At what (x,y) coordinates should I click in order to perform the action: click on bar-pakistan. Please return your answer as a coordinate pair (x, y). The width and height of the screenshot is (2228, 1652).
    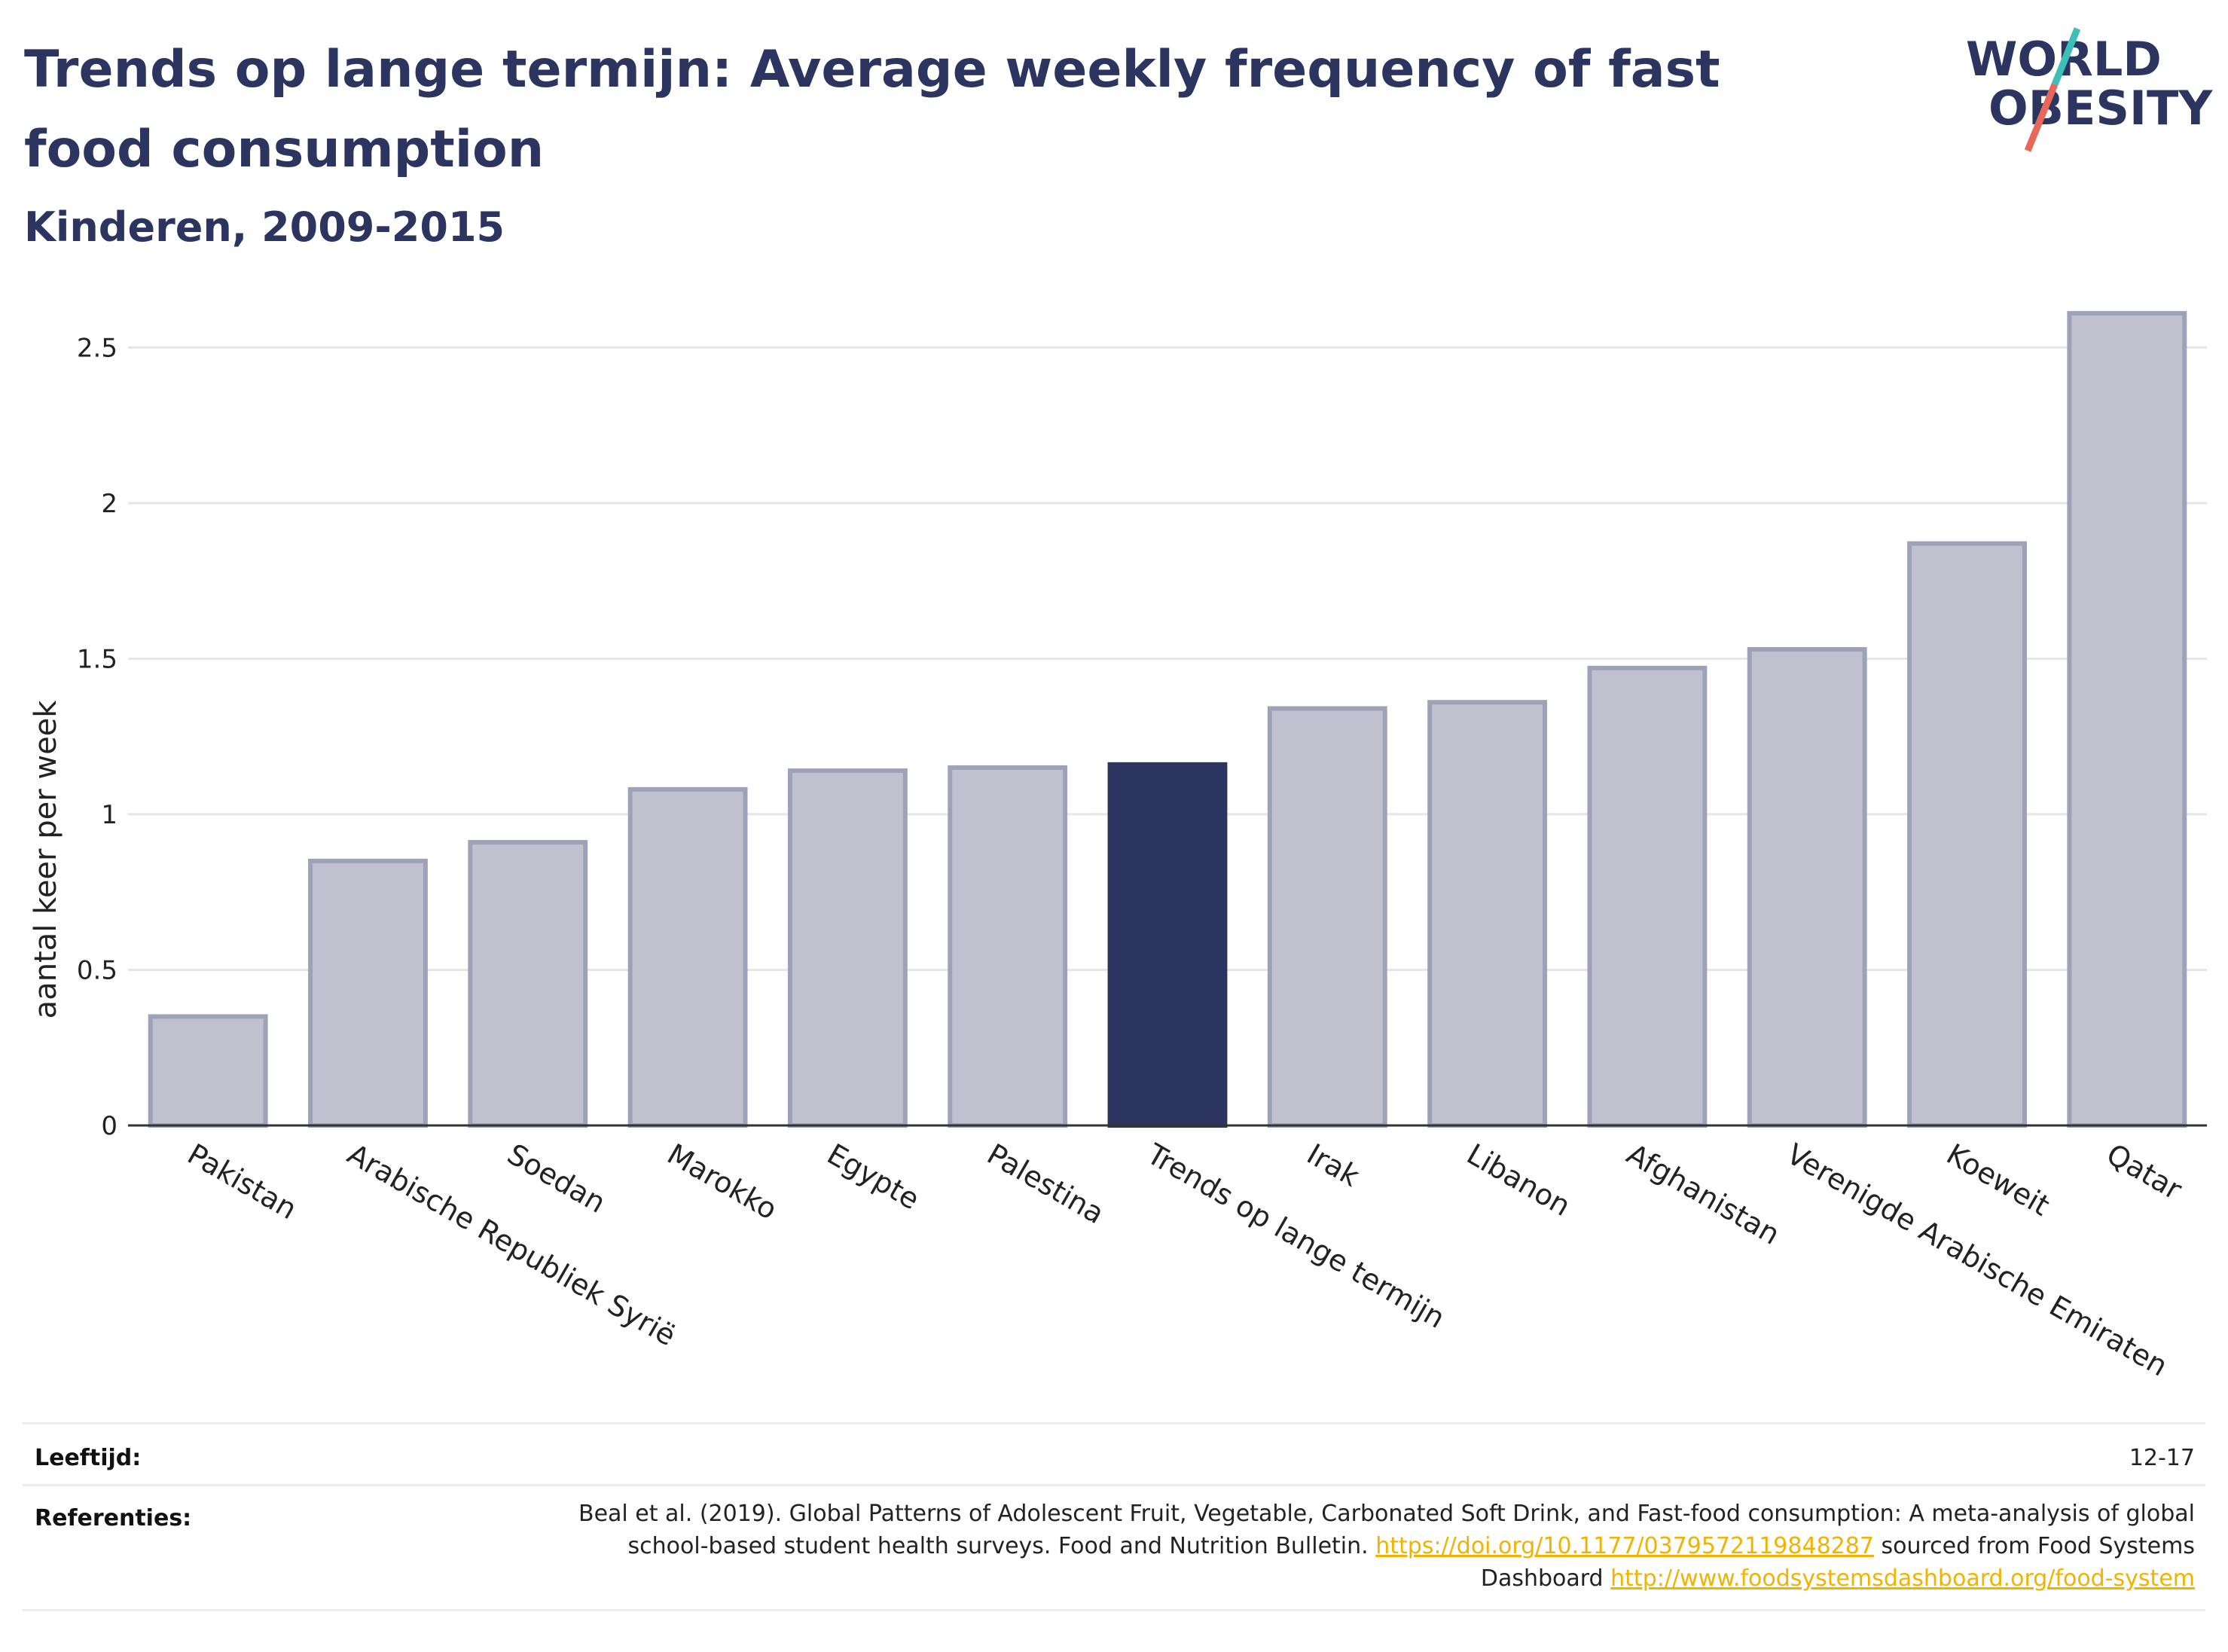
    Looking at the image, I should click on (208, 1071).